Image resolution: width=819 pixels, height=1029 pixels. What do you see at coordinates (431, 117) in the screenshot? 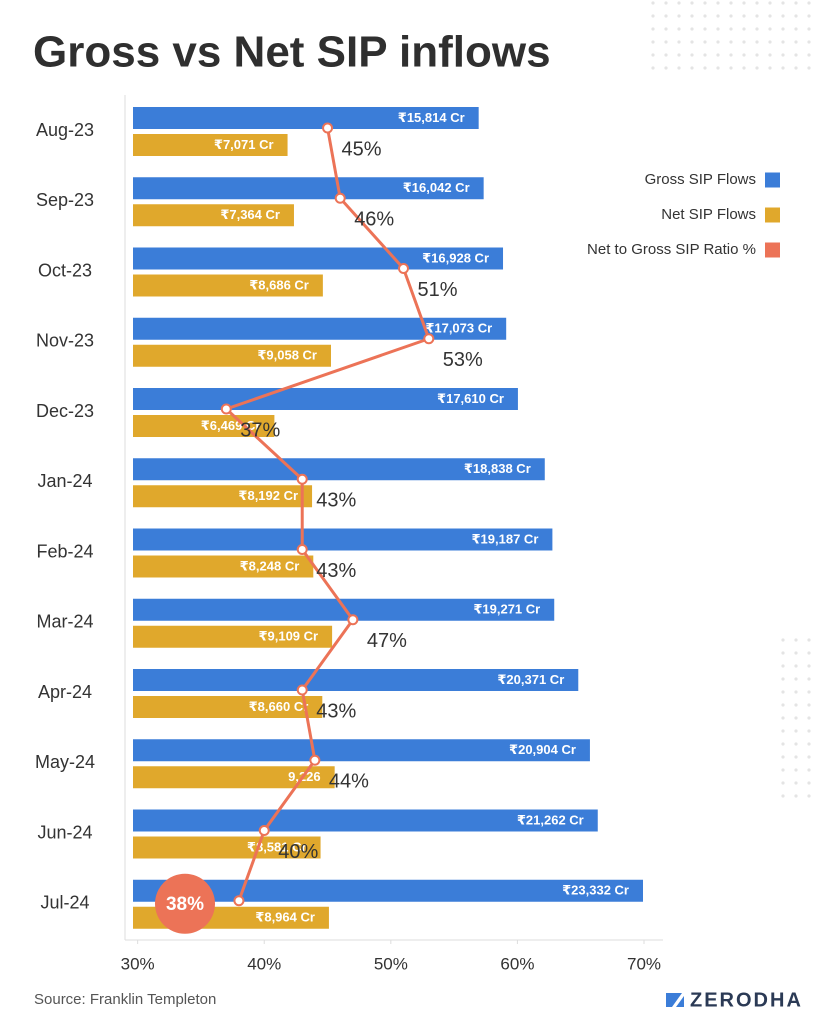
I see `bar-value-label: ₹15,814 Cr` at bounding box center [431, 117].